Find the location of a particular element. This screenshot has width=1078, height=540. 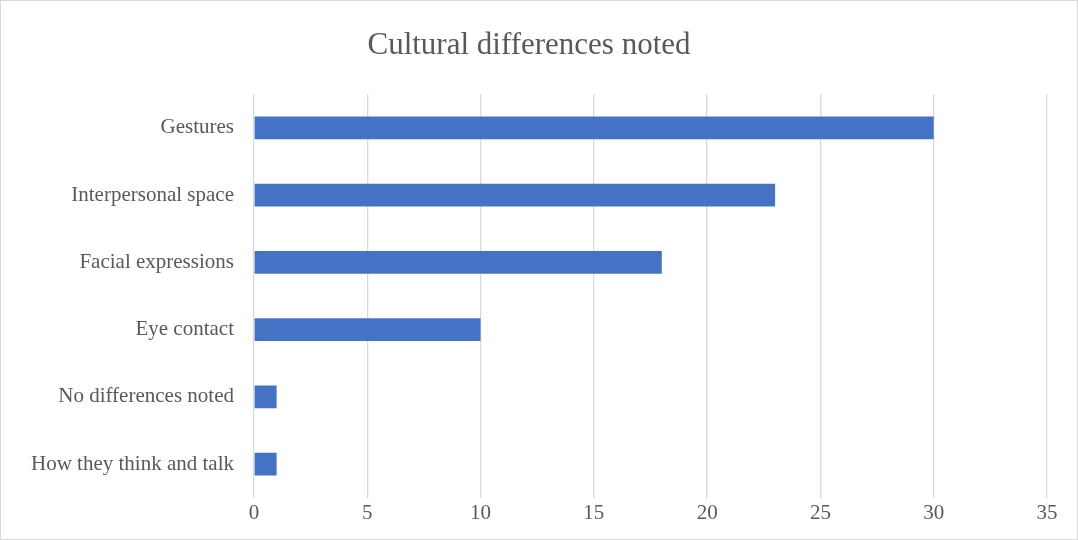

x-tick-label: 20 is located at coordinates (707, 511).